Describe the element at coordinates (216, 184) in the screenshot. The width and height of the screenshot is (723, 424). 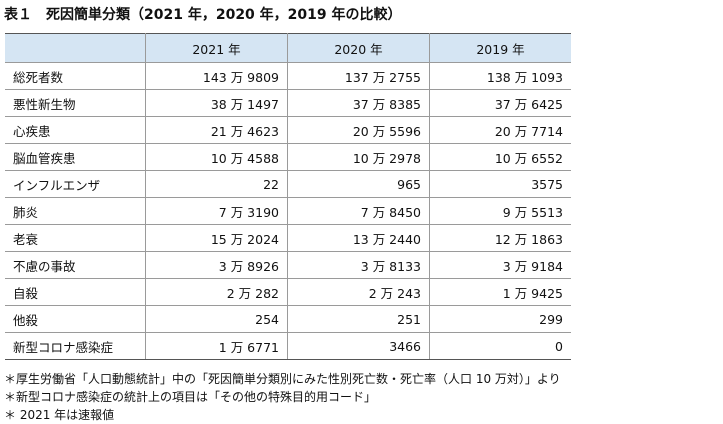
I see `cell-value: 22` at that location.